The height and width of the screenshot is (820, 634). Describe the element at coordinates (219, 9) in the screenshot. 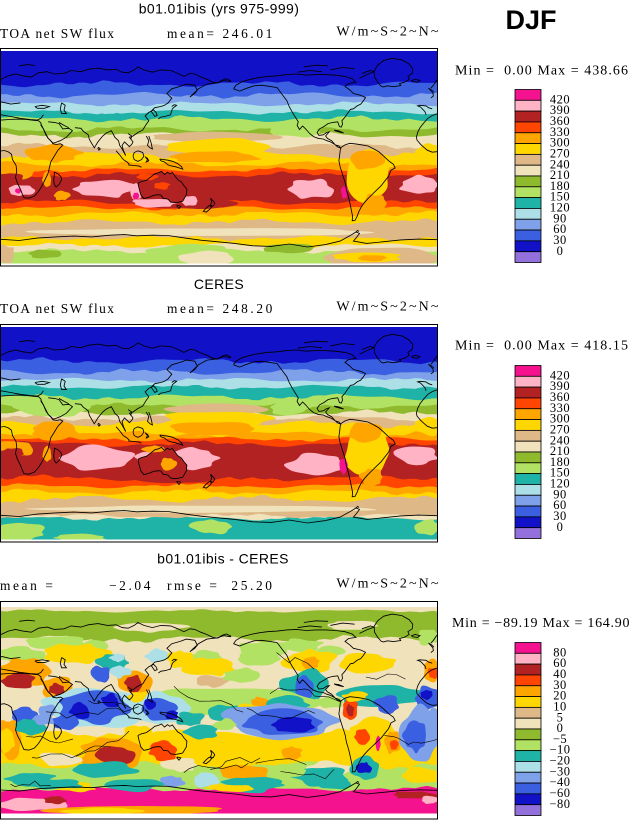

I see `svg-text: b01.01ibis (yrs 975-999)` at that location.